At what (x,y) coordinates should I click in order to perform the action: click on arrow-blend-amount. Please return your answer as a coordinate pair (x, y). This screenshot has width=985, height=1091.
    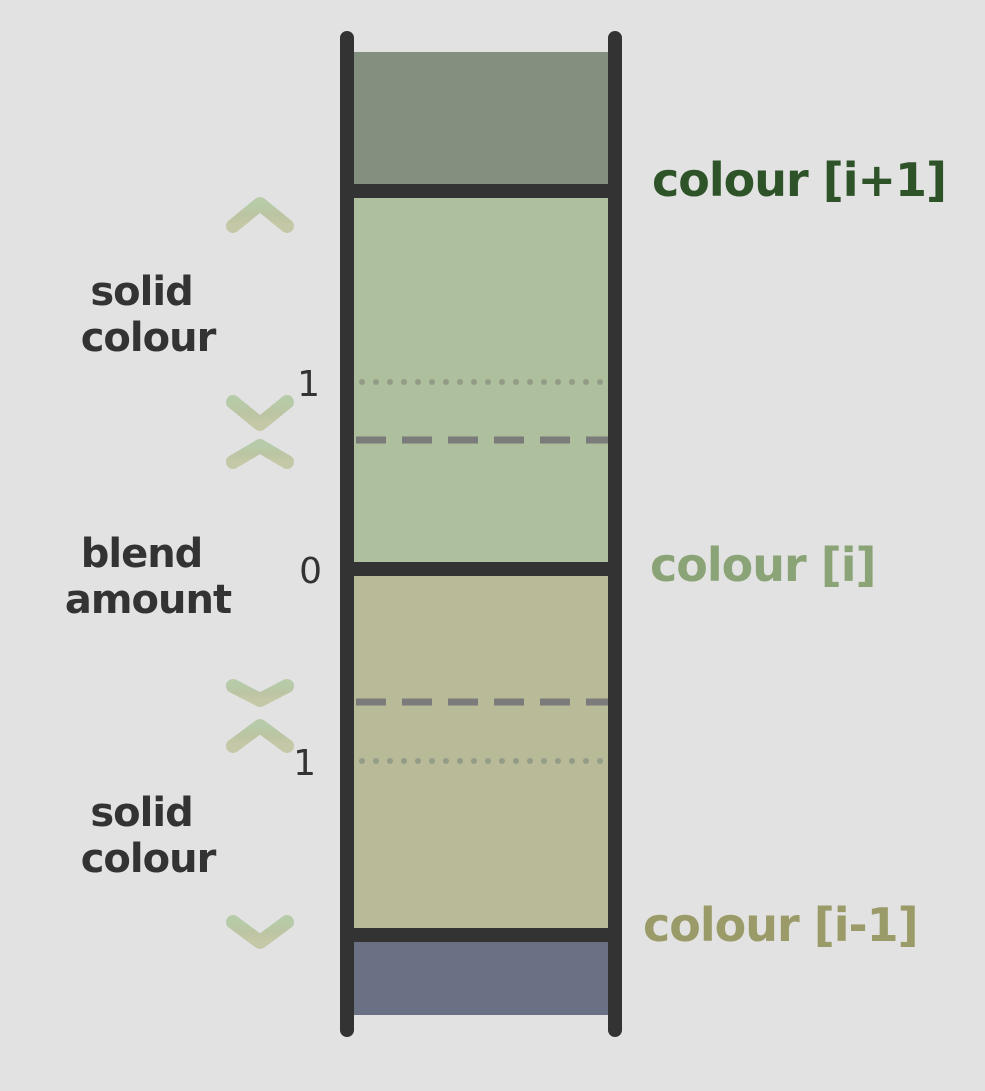
    Looking at the image, I should click on (260, 573).